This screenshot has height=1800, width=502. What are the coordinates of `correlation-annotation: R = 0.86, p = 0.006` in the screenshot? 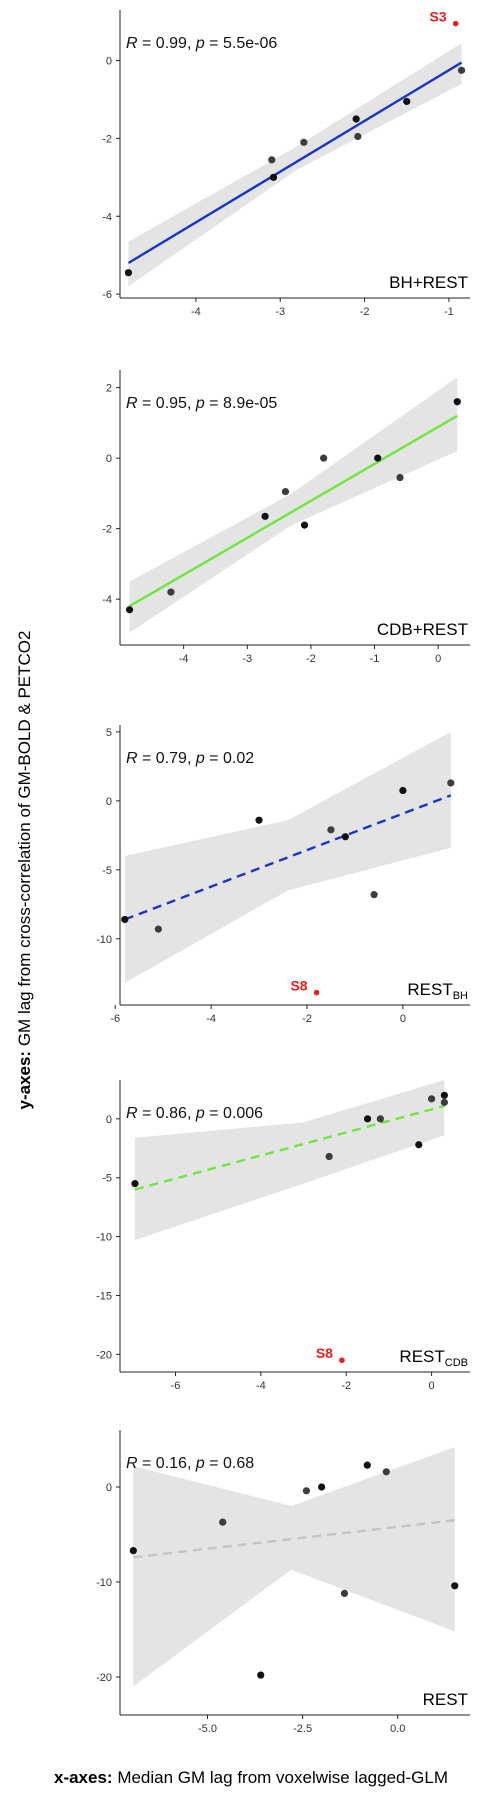 It's located at (194, 1113).